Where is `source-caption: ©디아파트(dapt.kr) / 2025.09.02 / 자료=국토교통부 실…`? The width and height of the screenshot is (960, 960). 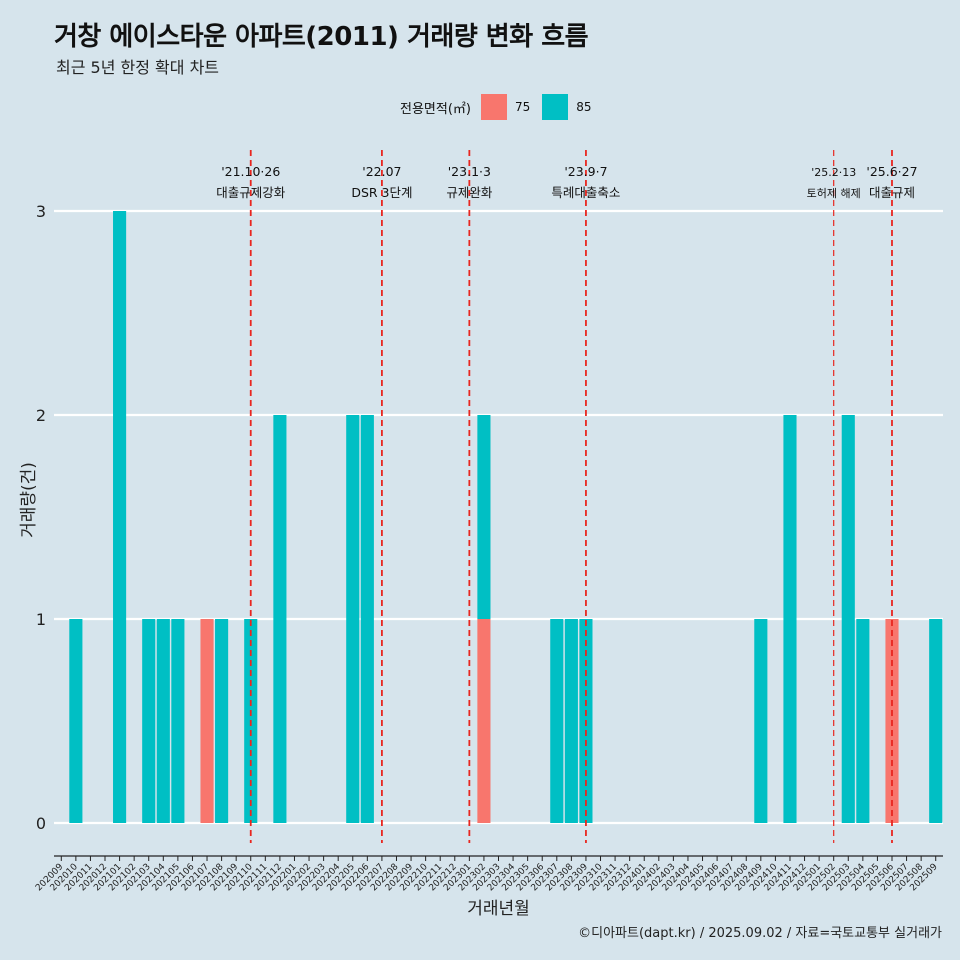 source-caption: ©디아파트(dapt.kr) / 2025.09.02 / 자료=국토교통부 실… is located at coordinates (760, 933).